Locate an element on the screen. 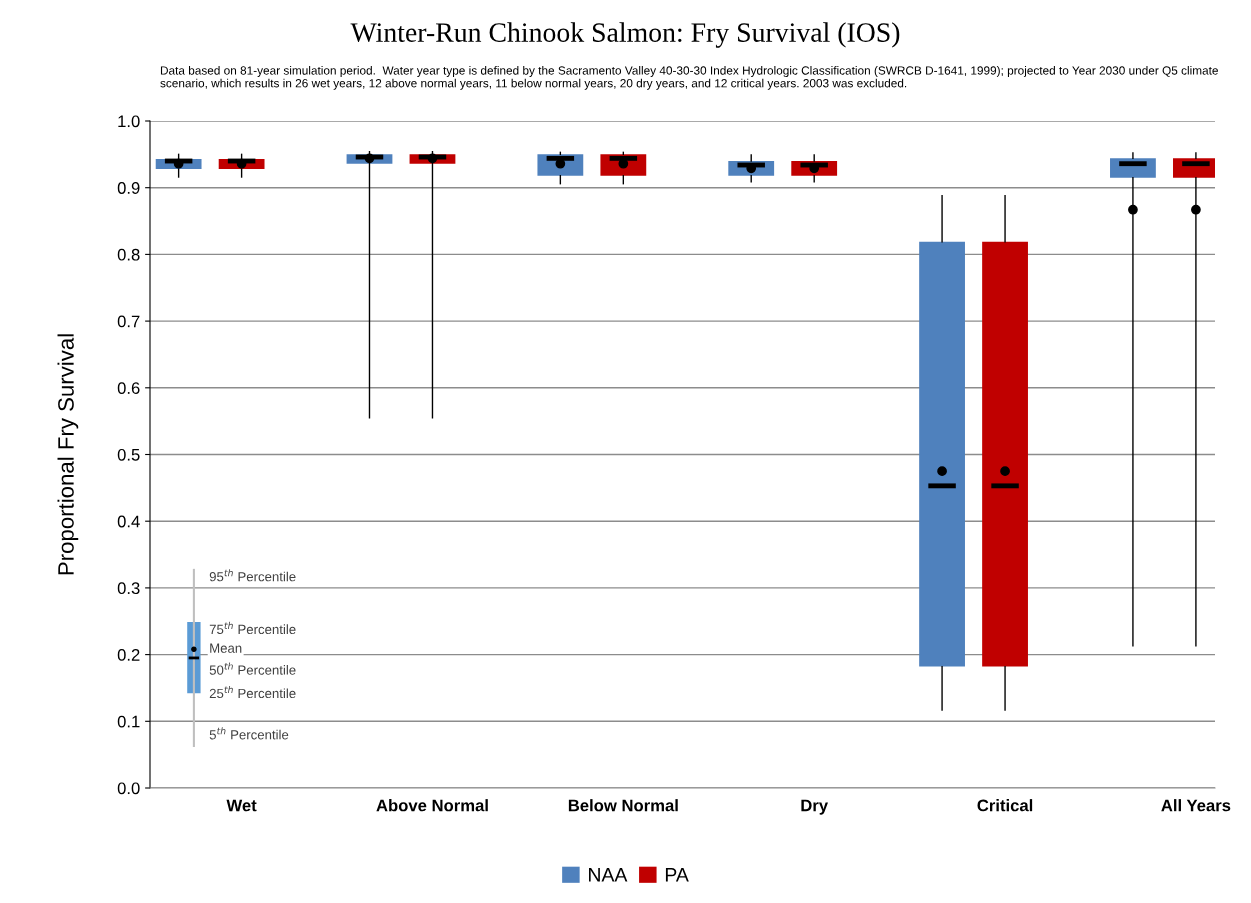 This screenshot has width=1251, height=903. x-tick-label: All Years is located at coordinates (1196, 805).